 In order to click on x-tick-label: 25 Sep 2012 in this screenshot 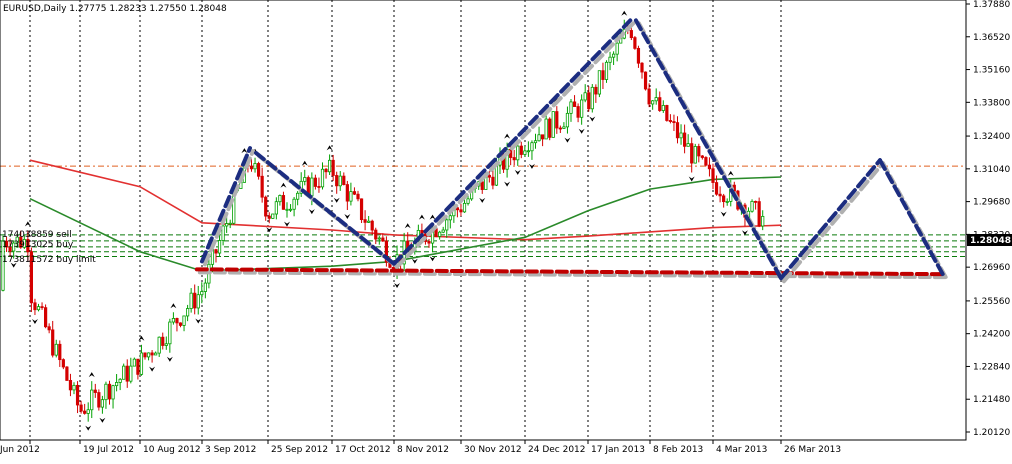, I will do `click(299, 450)`.